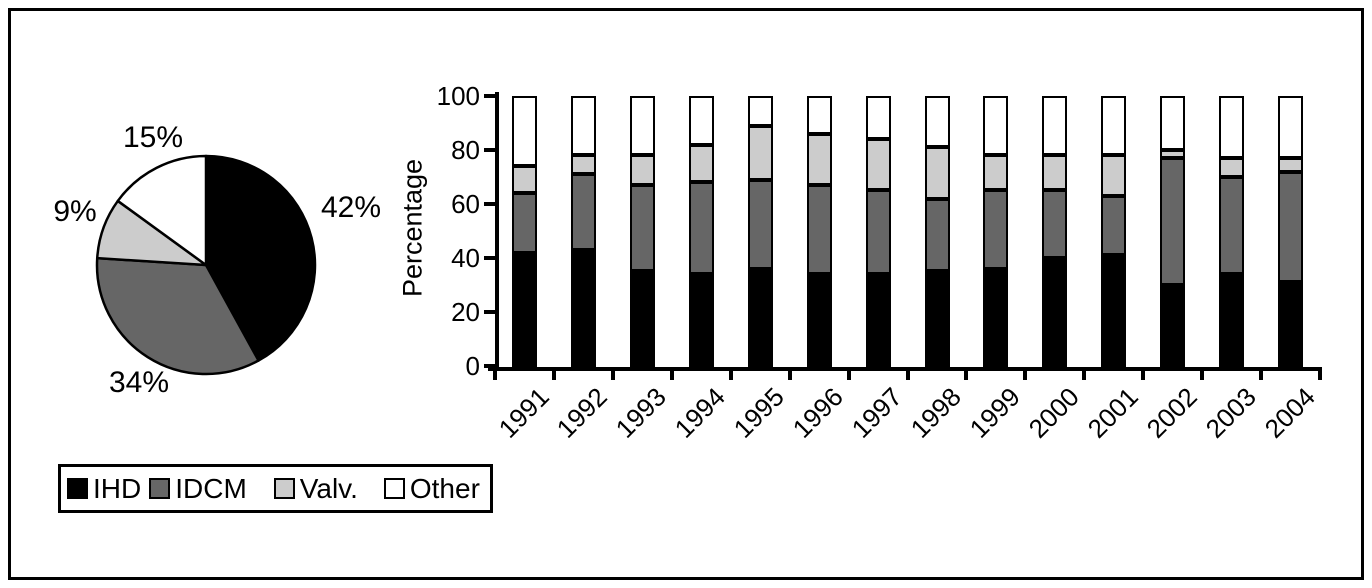  I want to click on bar-segment-ihd-1998, so click(937, 321).